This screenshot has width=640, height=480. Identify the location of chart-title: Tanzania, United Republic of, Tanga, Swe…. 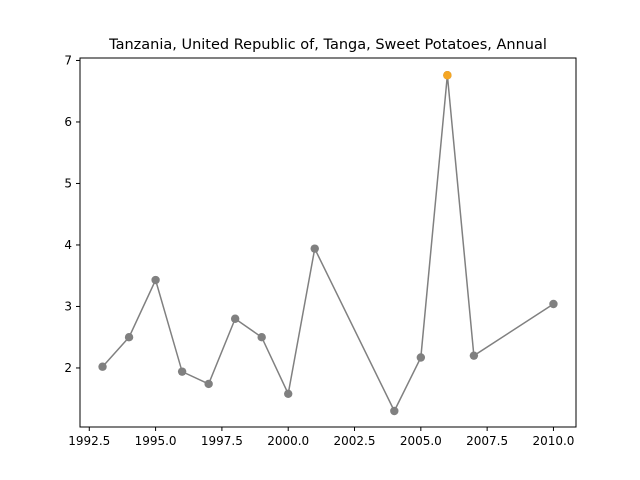
(327, 45).